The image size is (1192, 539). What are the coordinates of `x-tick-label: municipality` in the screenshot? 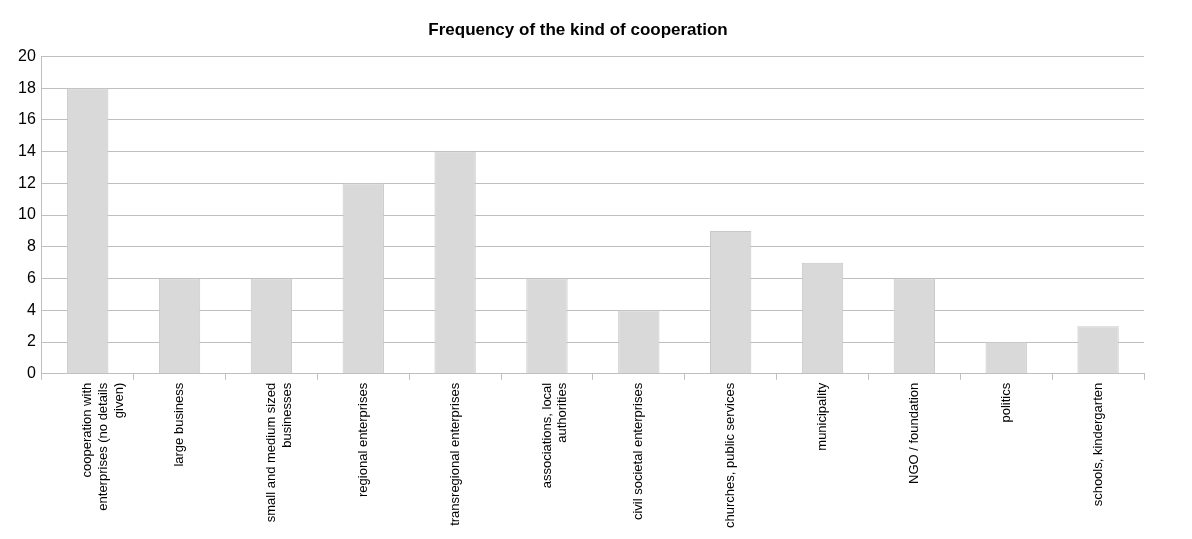 It's located at (822, 416).